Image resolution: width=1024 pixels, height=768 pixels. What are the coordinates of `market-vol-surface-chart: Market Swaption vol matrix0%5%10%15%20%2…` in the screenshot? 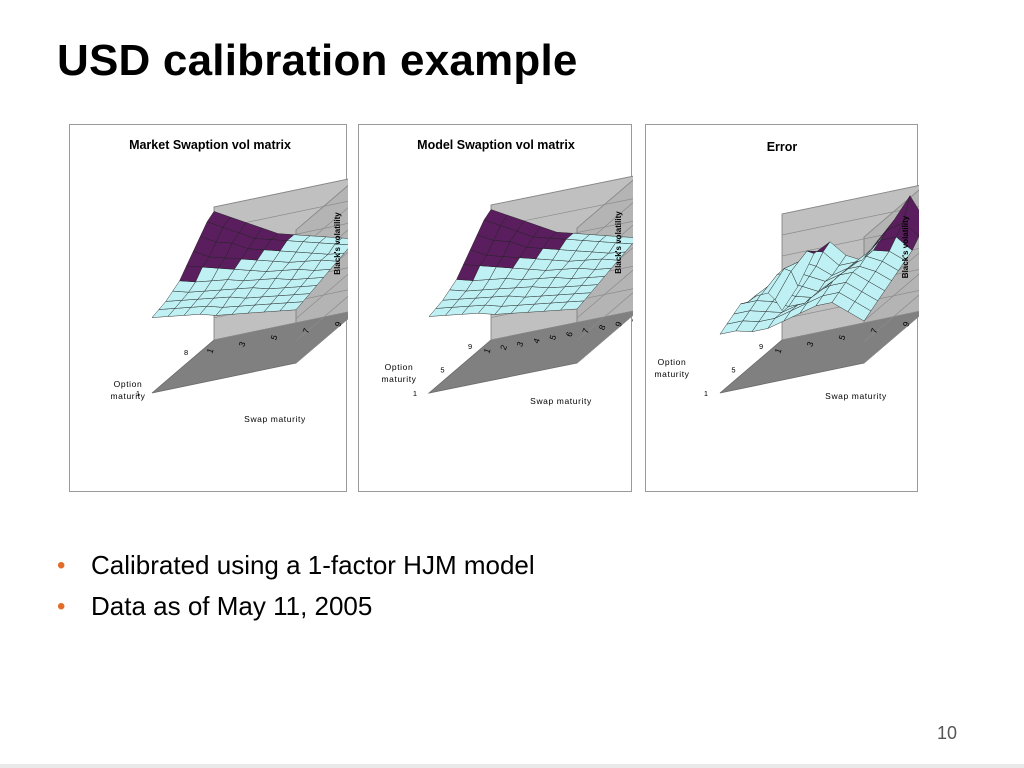 It's located at (229, 281).